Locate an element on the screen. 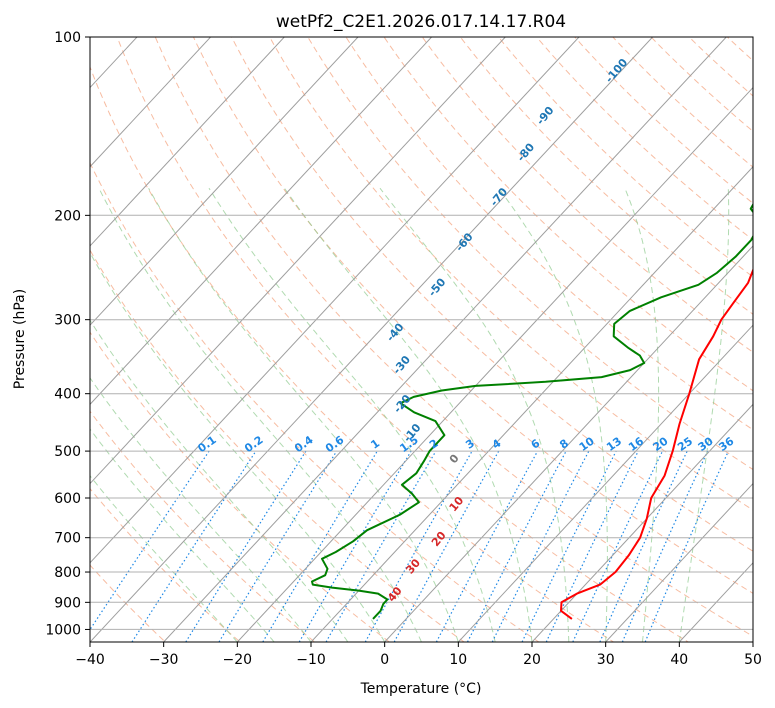 The width and height of the screenshot is (775, 708). y-tick-label: 900 is located at coordinates (67, 603).